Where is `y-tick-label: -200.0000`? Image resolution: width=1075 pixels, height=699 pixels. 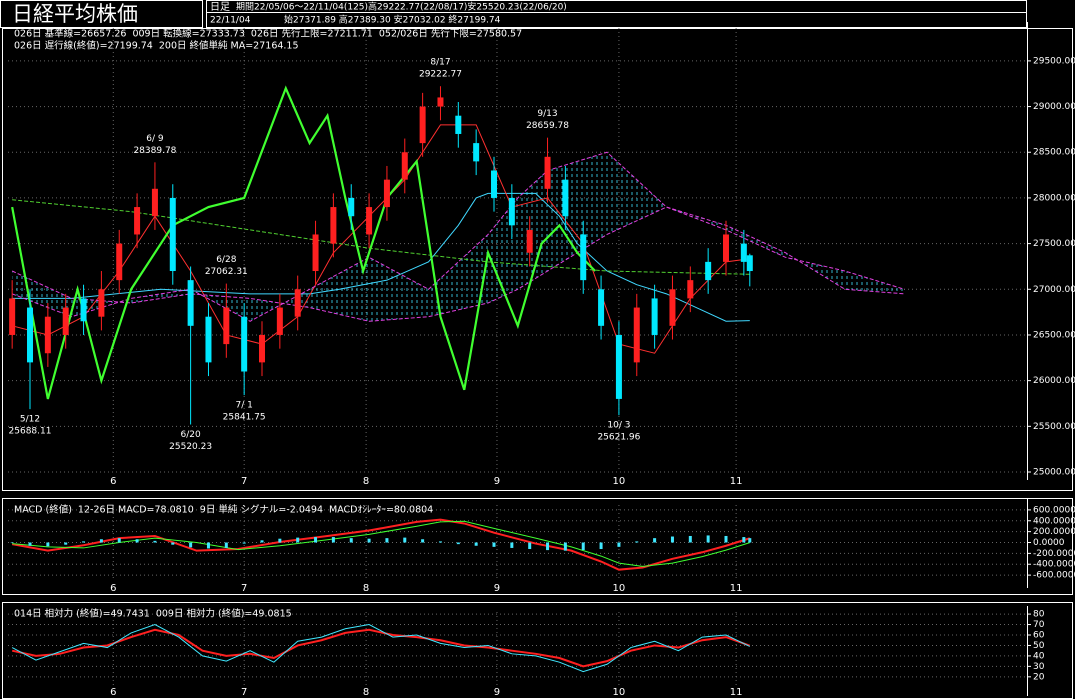
y-tick-label: -200.0000 is located at coordinates (1054, 554).